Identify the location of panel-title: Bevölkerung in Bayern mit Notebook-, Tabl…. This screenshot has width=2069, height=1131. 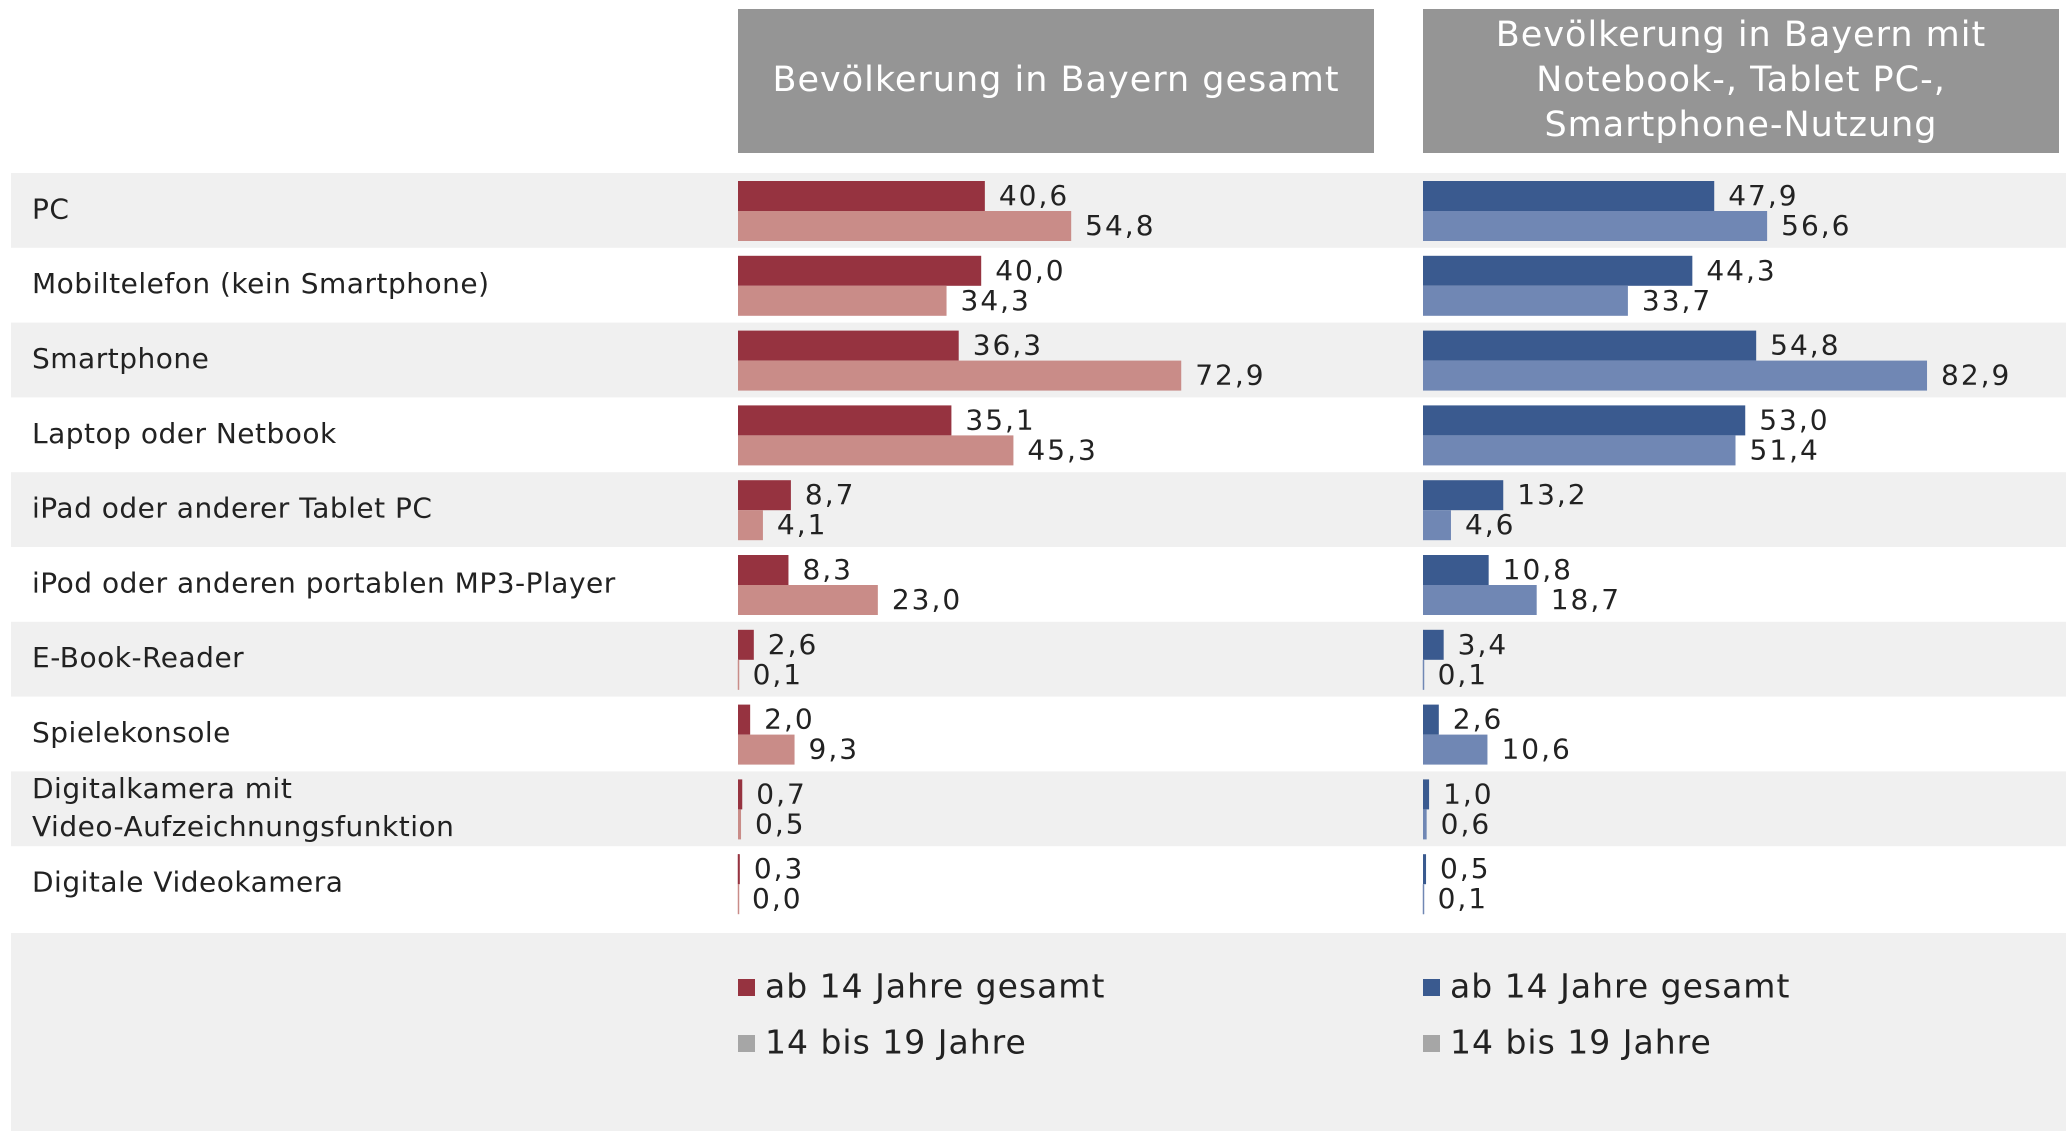
(1741, 80).